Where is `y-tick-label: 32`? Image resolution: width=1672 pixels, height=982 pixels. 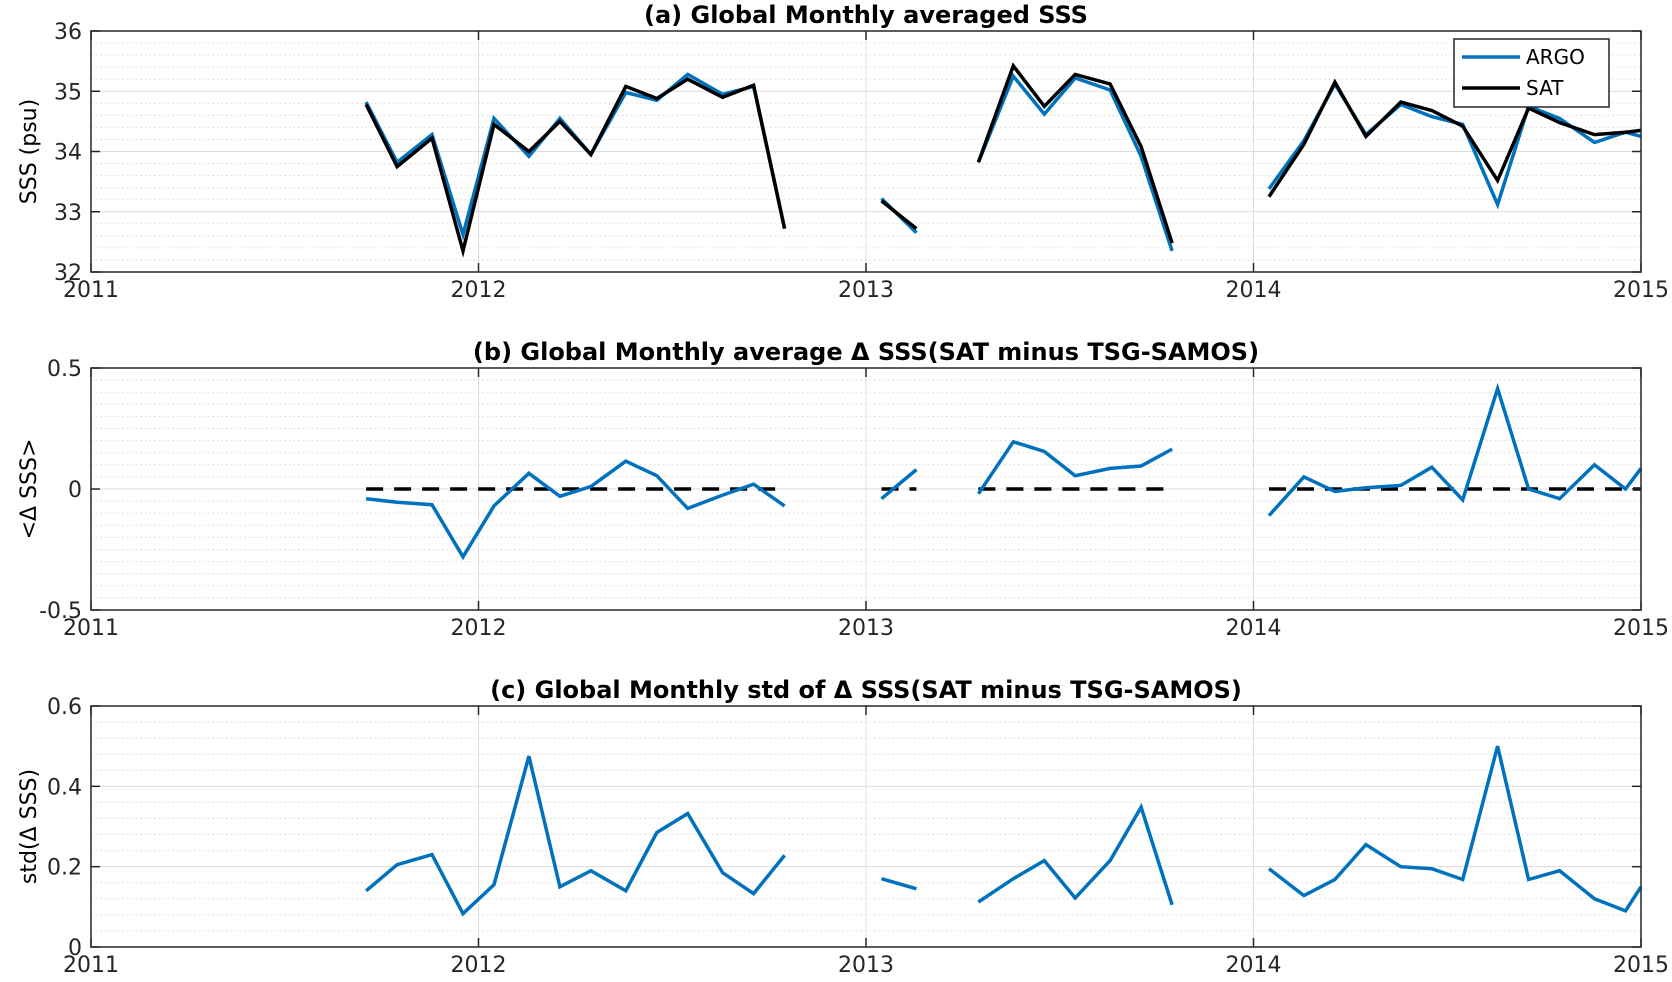
y-tick-label: 32 is located at coordinates (68, 273).